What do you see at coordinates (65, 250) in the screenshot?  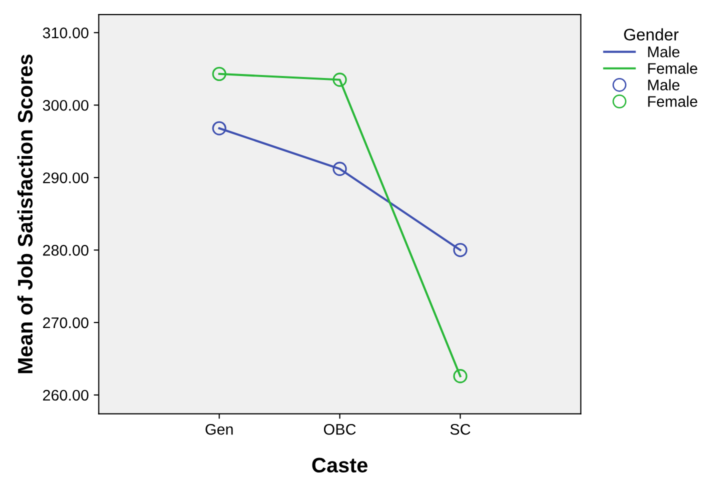 I see `y-tick-label: 280.00` at bounding box center [65, 250].